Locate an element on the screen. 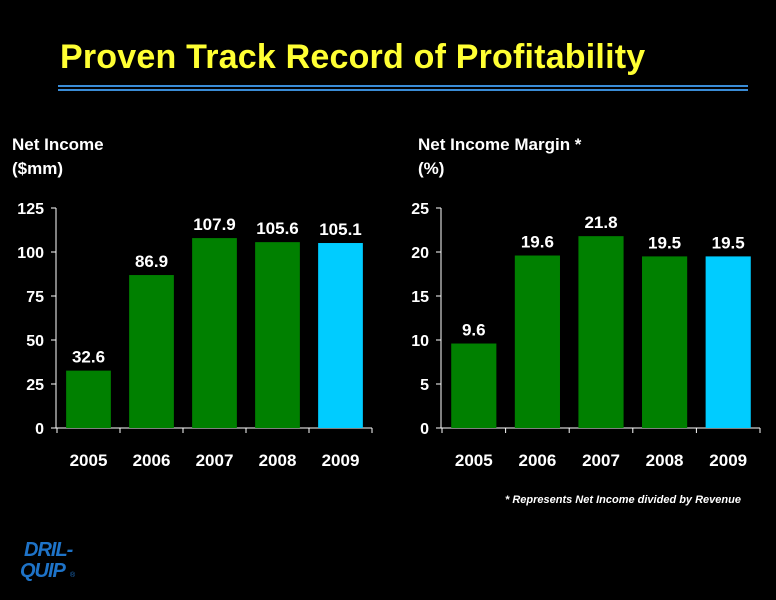  net-income-data-label-2006: 86.9 is located at coordinates (151, 261).